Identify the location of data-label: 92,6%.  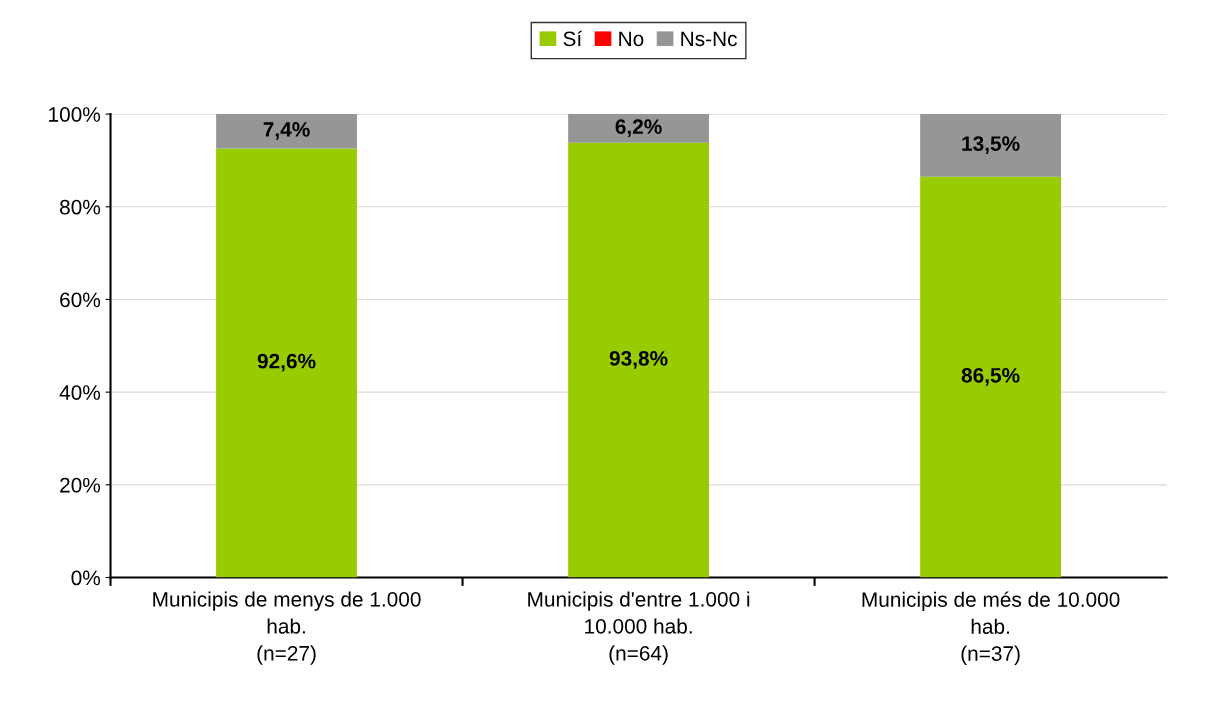
(286, 362).